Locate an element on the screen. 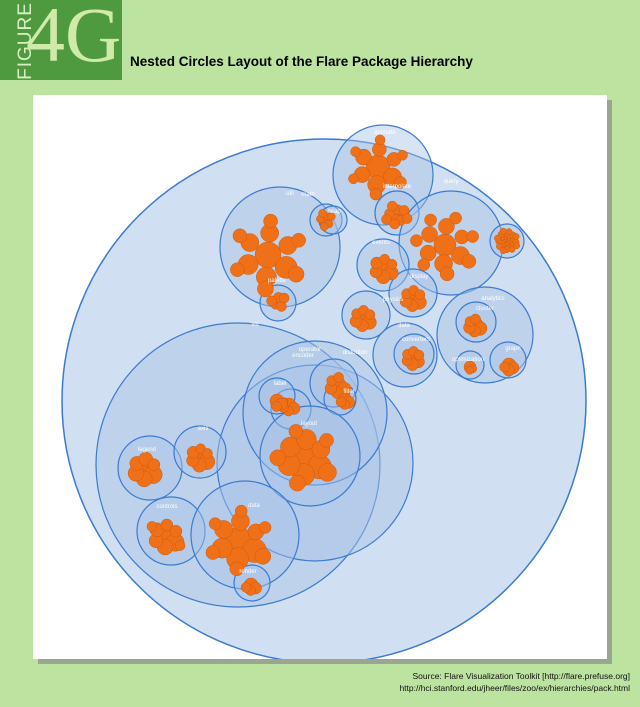  label-data: data is located at coordinates (404, 326).